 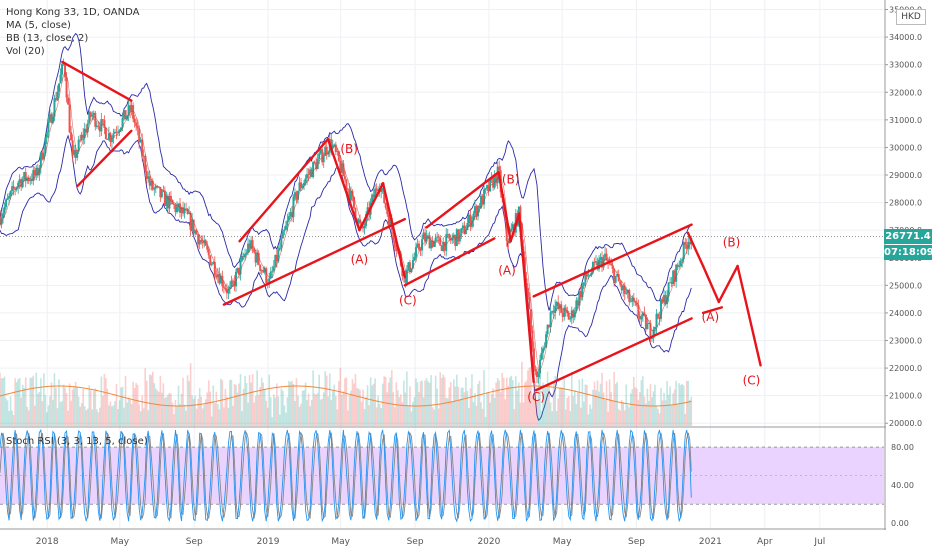 What do you see at coordinates (38, 25) in the screenshot?
I see `legend-ma: MA (5, close)` at bounding box center [38, 25].